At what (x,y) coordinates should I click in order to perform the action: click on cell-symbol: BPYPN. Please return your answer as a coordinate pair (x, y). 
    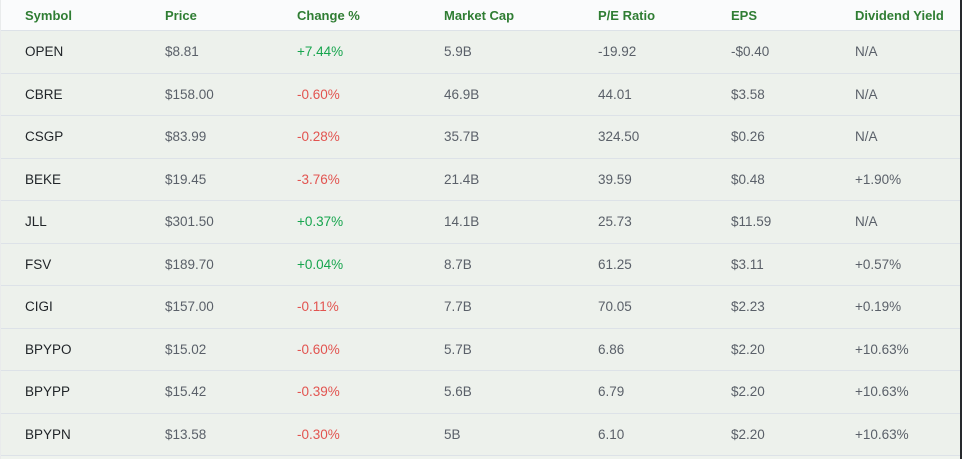
    Looking at the image, I should click on (48, 434).